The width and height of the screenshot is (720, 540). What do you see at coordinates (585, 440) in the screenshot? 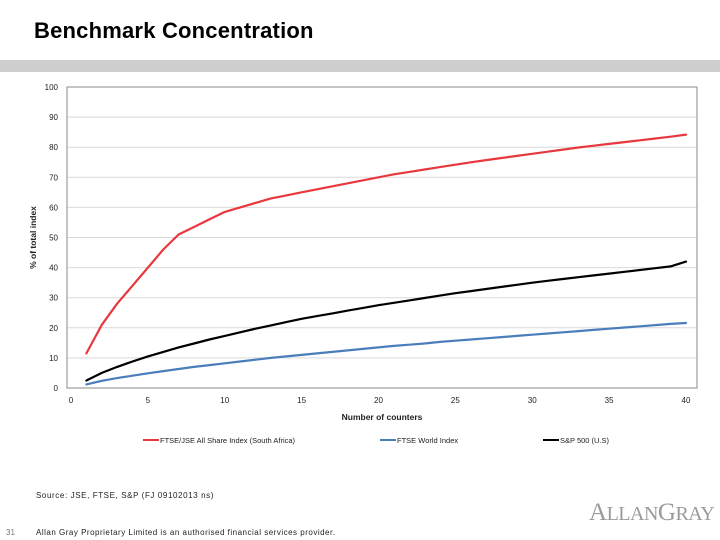
I see `legend-label: S&P 500 (U.S)` at bounding box center [585, 440].